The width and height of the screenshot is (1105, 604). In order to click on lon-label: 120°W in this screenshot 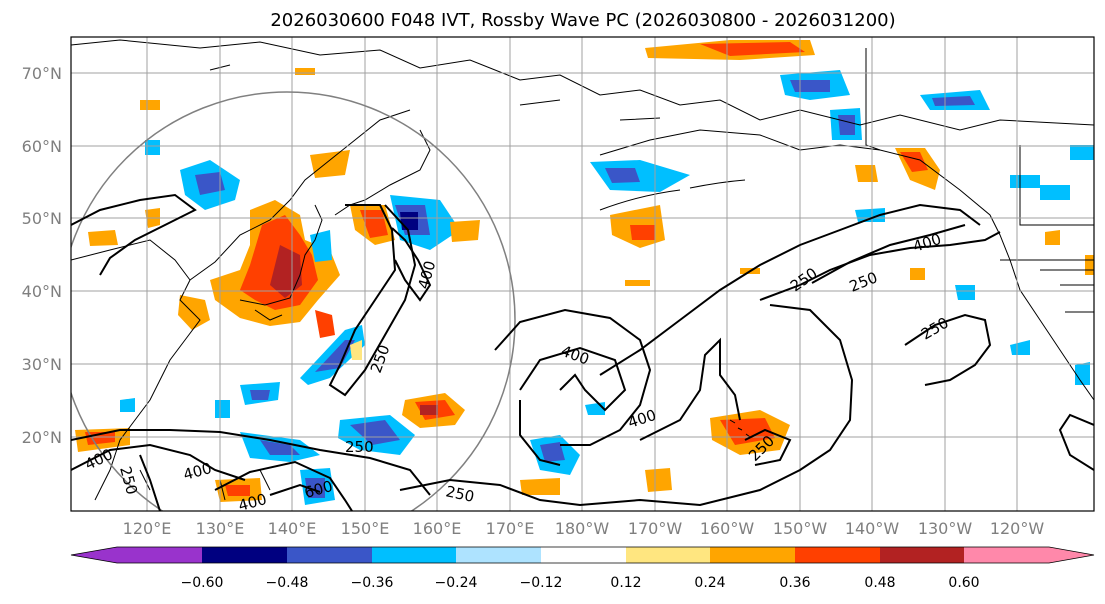, I will do `click(1017, 528)`.